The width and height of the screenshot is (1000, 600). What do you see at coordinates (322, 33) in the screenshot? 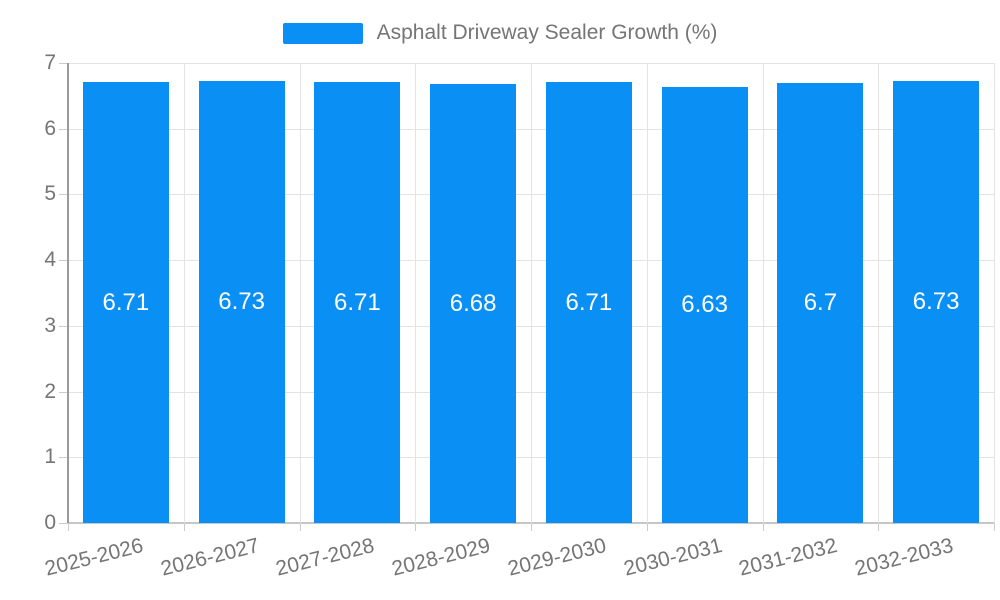
I see `legend-swatch` at bounding box center [322, 33].